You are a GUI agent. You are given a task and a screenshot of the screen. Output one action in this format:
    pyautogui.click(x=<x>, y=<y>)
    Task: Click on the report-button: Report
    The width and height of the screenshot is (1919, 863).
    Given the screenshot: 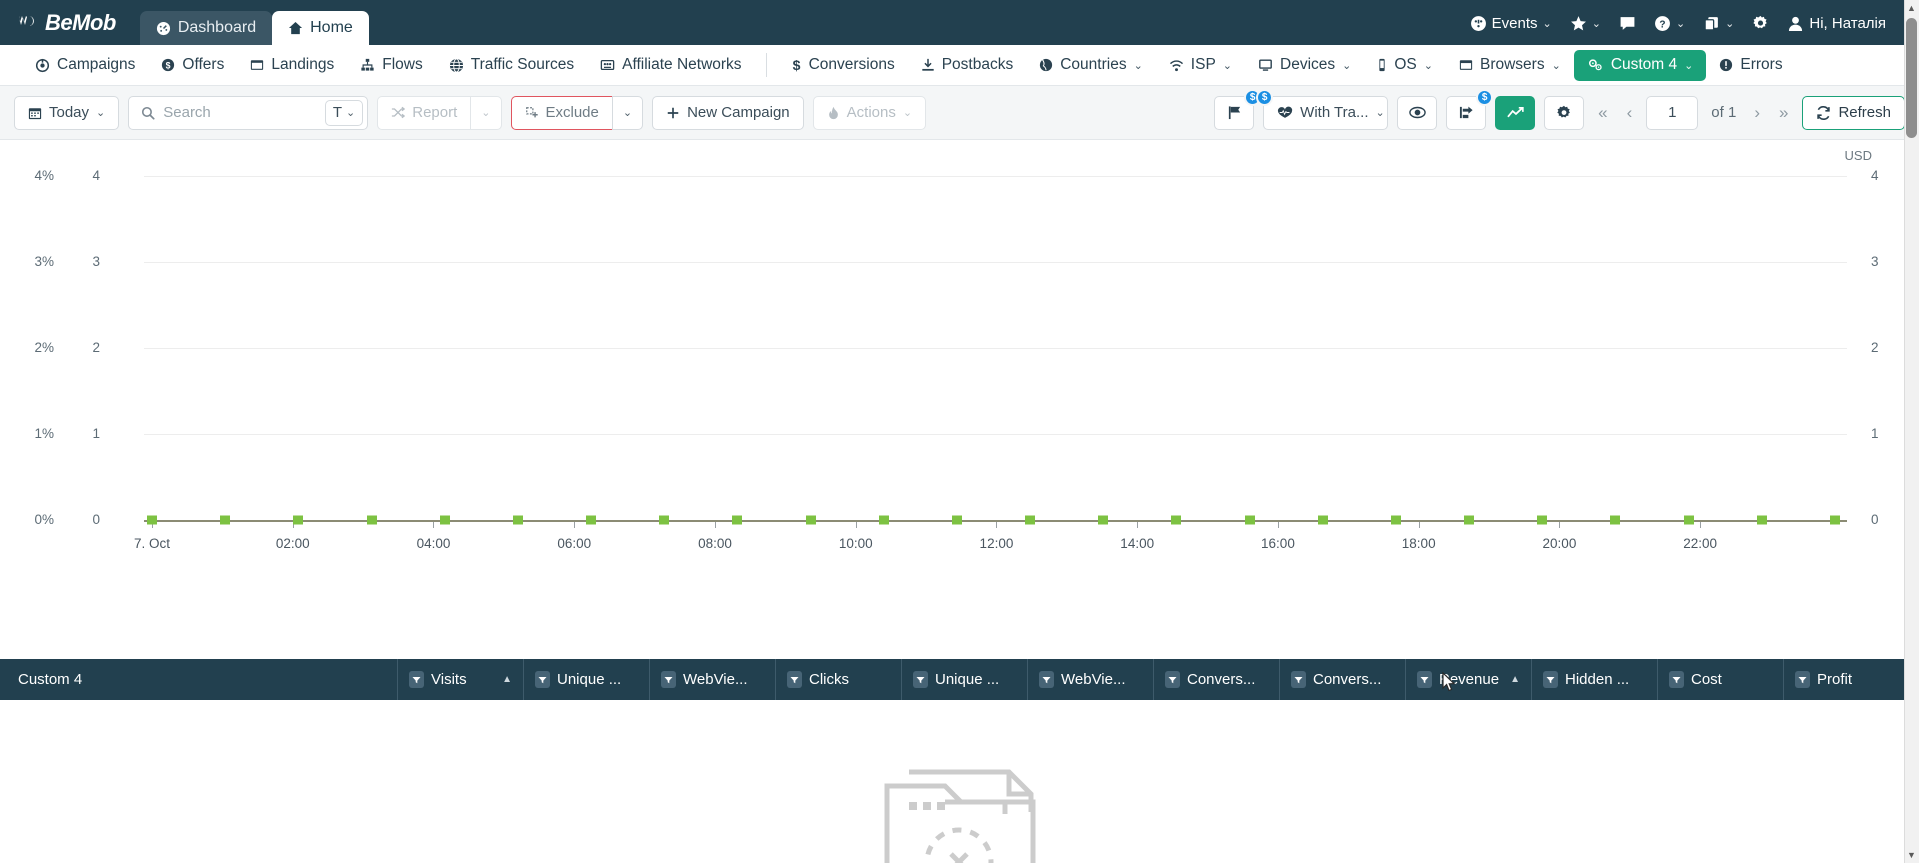 What is the action you would take?
    pyautogui.click(x=424, y=112)
    